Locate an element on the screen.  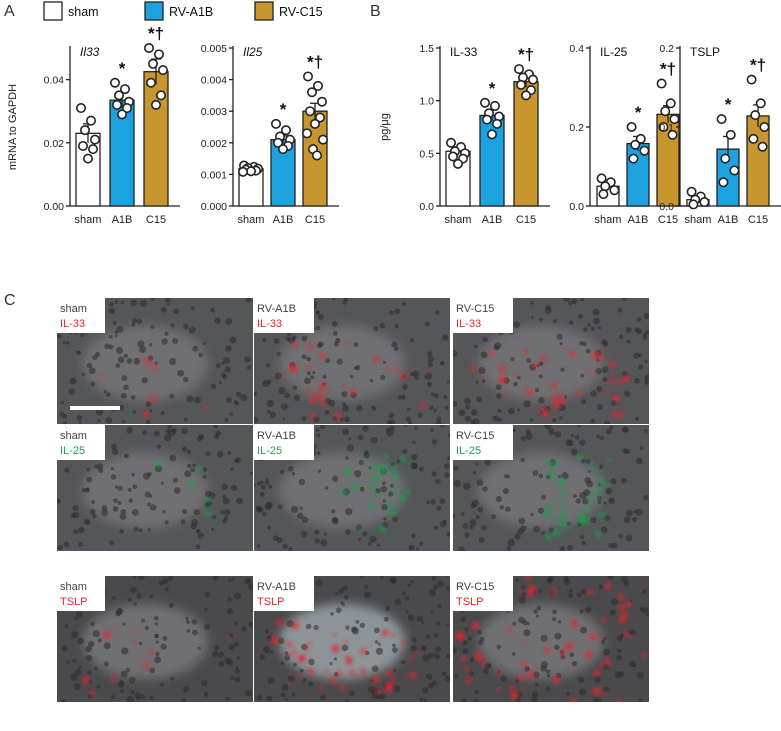
micrograph-group-label: RV-A1B is located at coordinates (276, 309).